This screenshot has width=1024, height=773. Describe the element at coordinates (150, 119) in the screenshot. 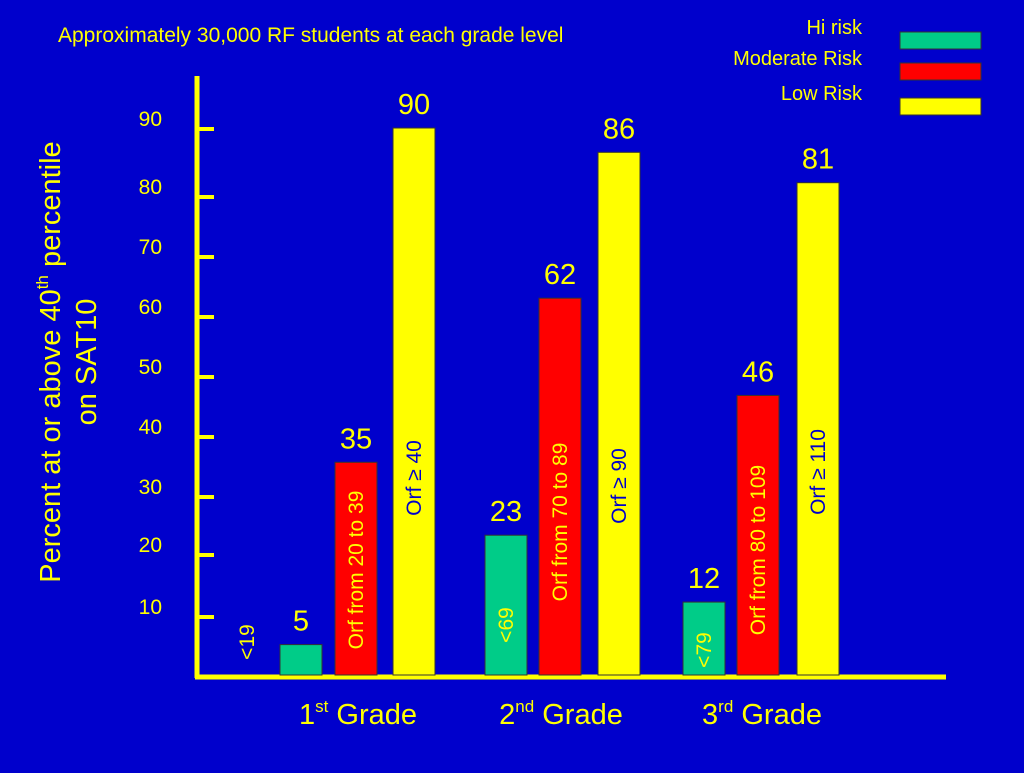

I see `y-tick-label: 90` at that location.